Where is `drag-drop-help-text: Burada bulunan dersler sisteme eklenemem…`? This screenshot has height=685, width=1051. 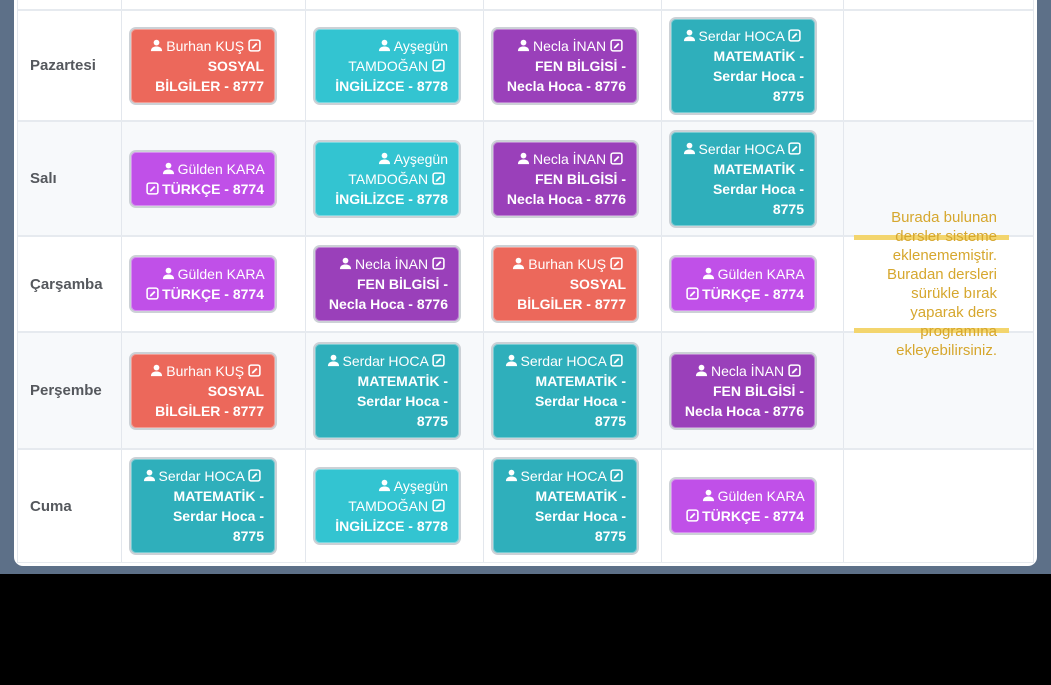 drag-drop-help-text: Burada bulunan dersler sisteme eklenemem… is located at coordinates (941, 284).